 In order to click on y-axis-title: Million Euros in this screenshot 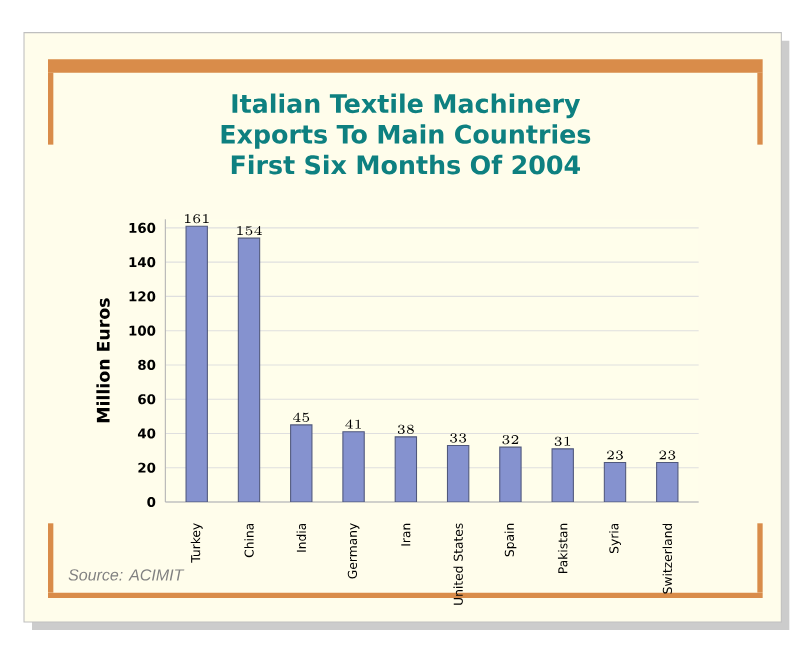, I will do `click(103, 360)`.